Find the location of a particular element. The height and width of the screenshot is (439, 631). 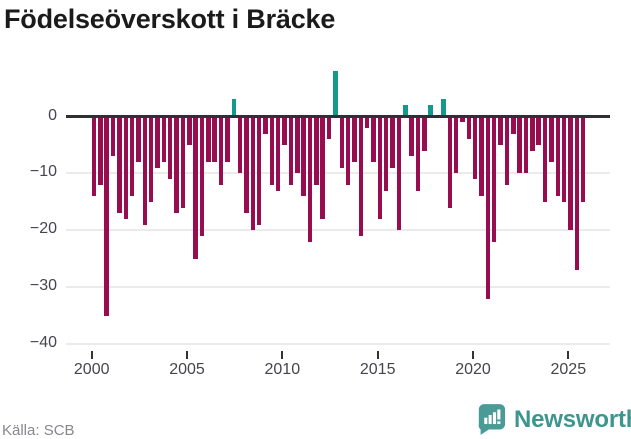

bar-2006-p3 is located at coordinates (221, 150).